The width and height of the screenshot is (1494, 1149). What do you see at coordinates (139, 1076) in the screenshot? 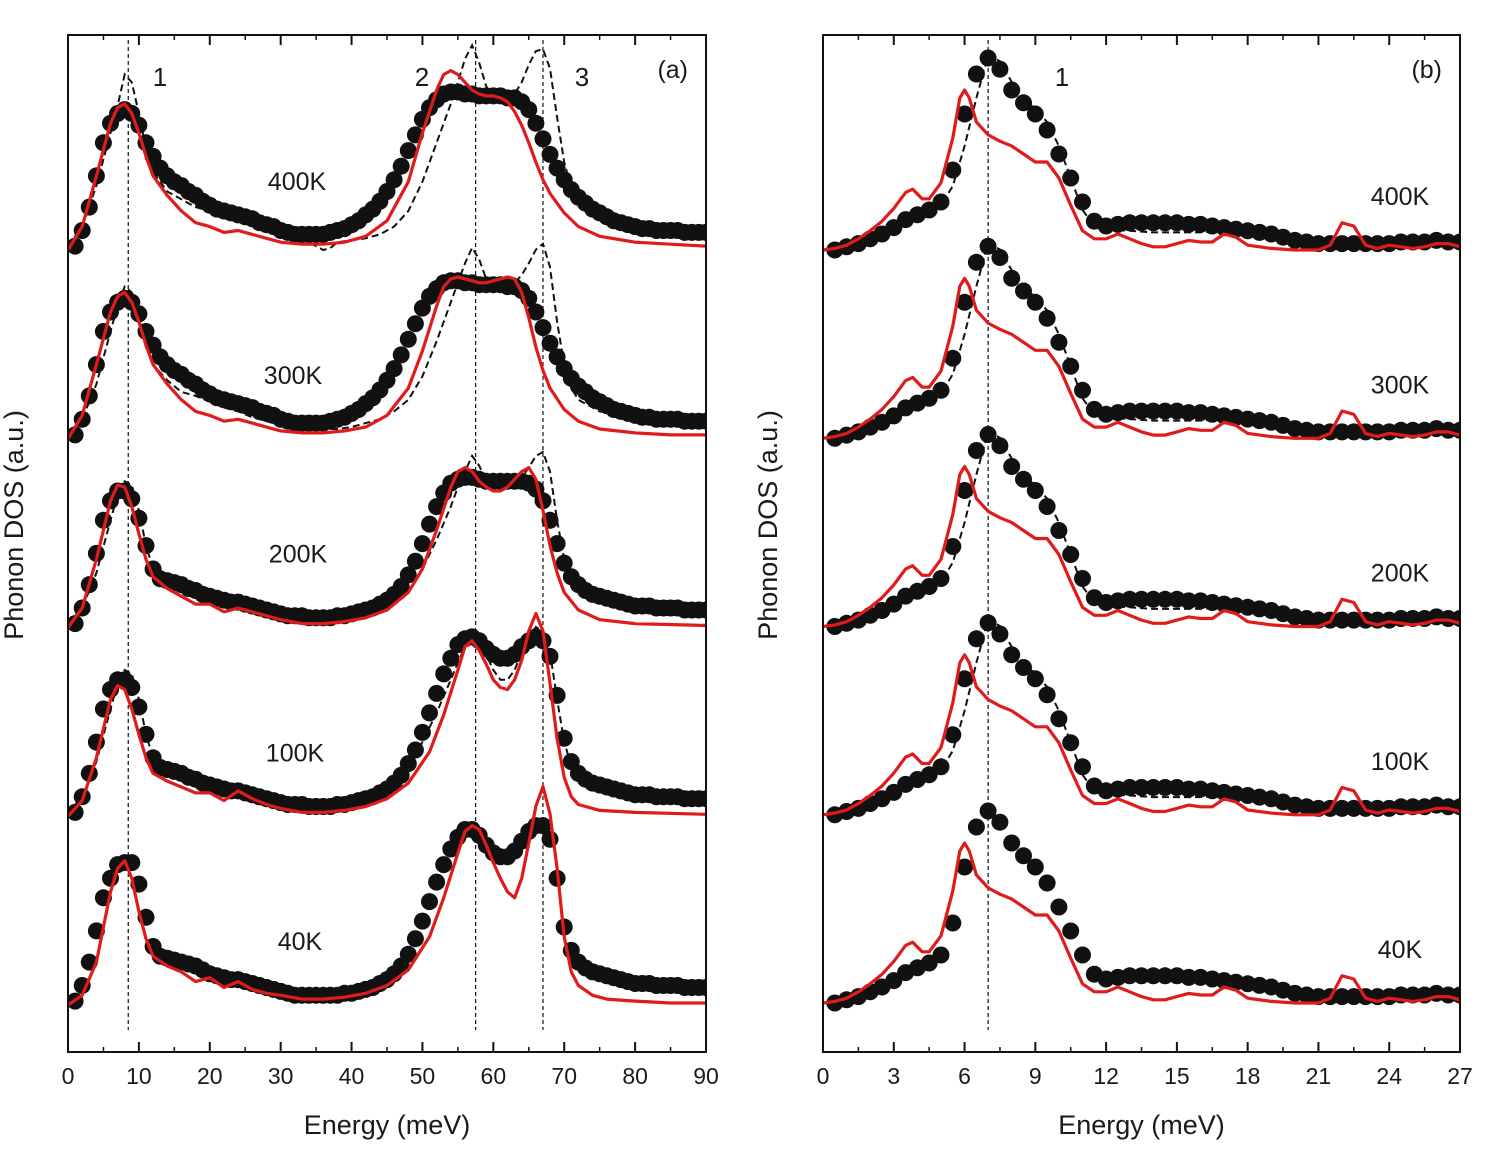
I see `x-tick-label: 10` at bounding box center [139, 1076].